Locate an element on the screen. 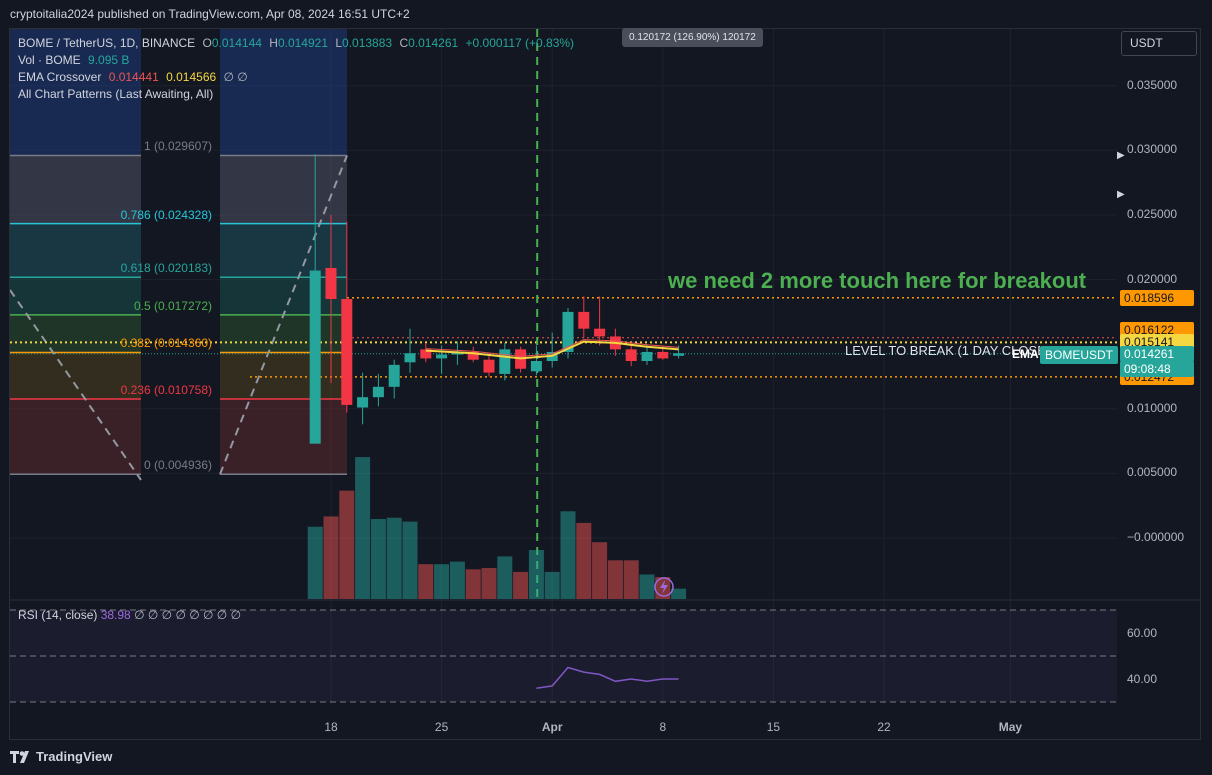 The width and height of the screenshot is (1212, 775). lightning-bolt-icon is located at coordinates (664, 587).